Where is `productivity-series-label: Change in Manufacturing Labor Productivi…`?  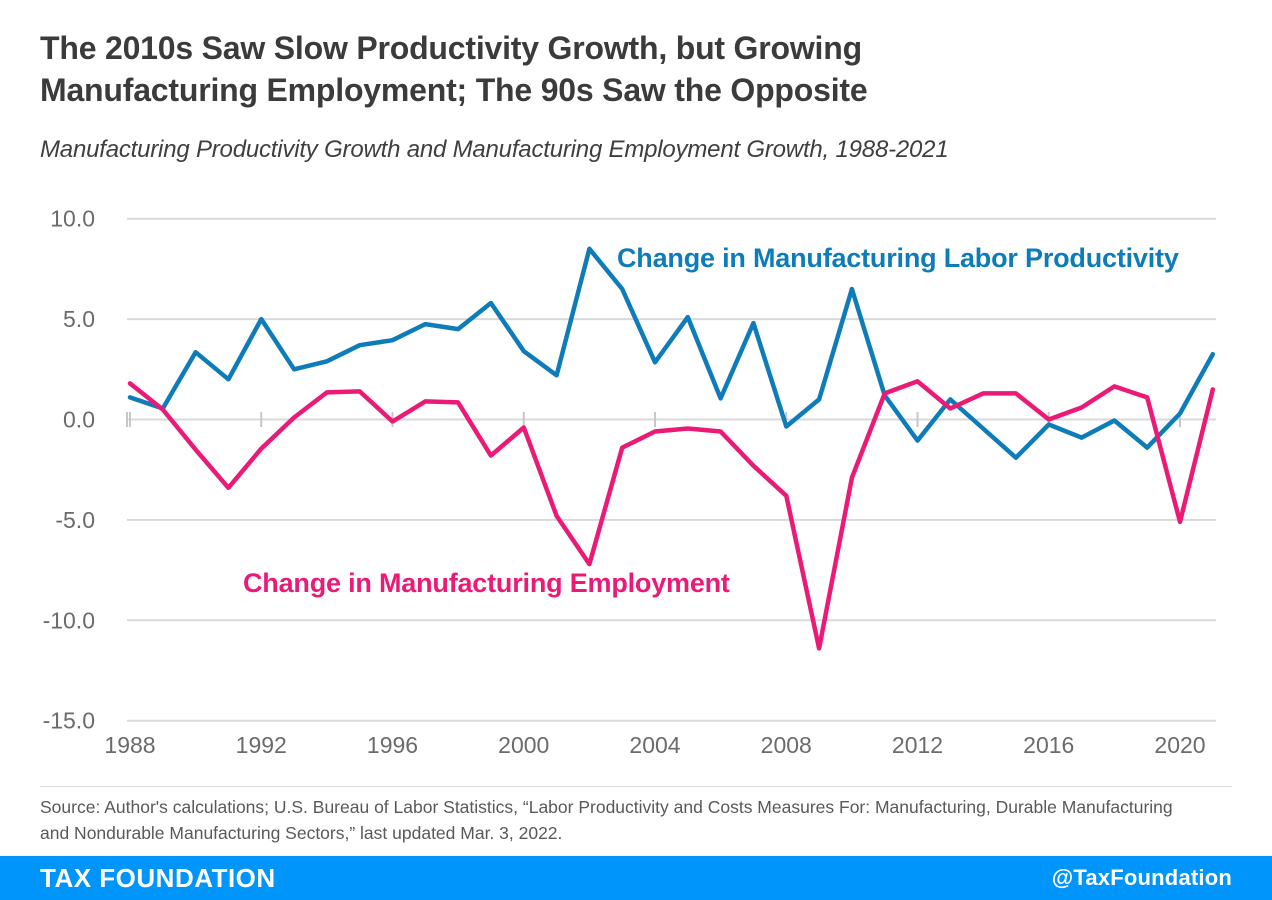
productivity-series-label: Change in Manufacturing Labor Productivi… is located at coordinates (898, 258).